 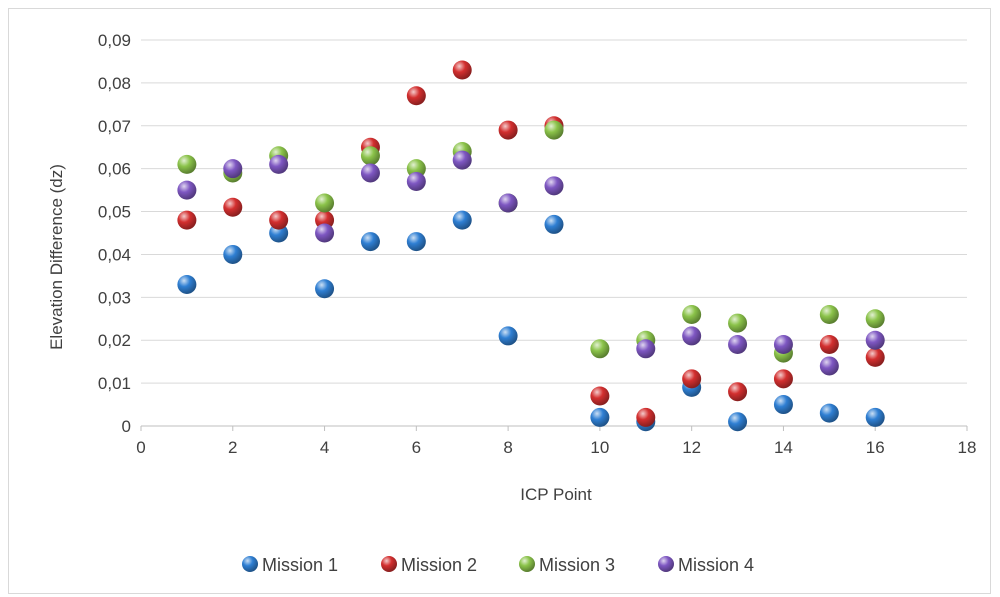 I want to click on x-tick-label: 10, so click(x=599, y=447).